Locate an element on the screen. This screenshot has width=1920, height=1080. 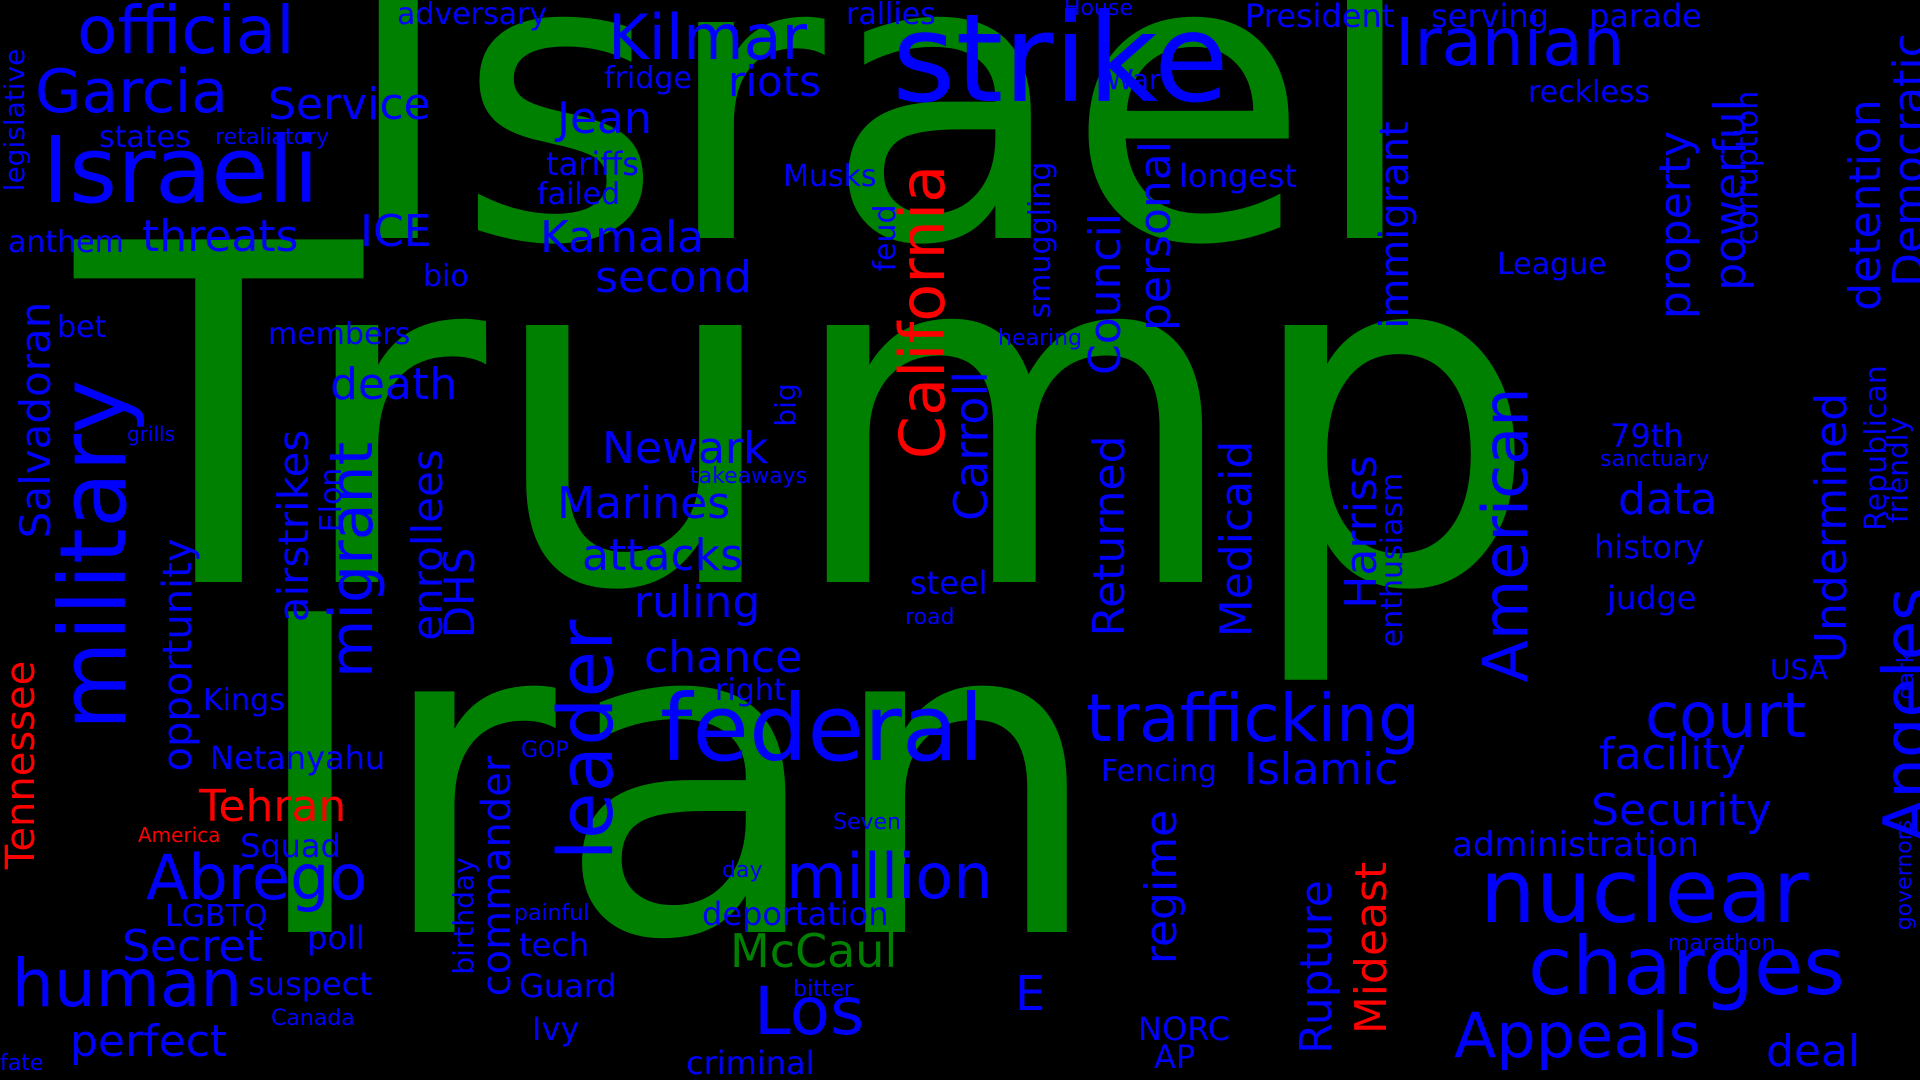
word-netanyahu: Netanyahu is located at coordinates (298, 758).